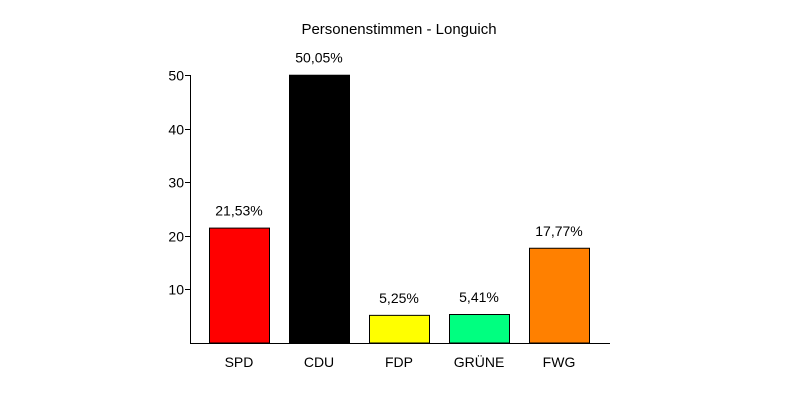 Image resolution: width=800 pixels, height=400 pixels. Describe the element at coordinates (479, 329) in the screenshot. I see `bar-grüne` at that location.